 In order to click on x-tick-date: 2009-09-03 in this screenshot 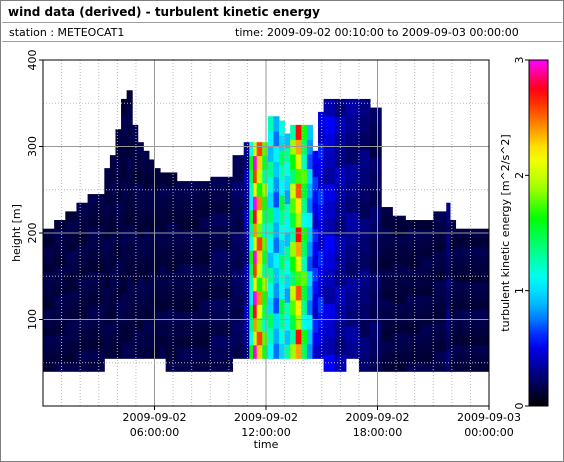, I will do `click(489, 417)`.